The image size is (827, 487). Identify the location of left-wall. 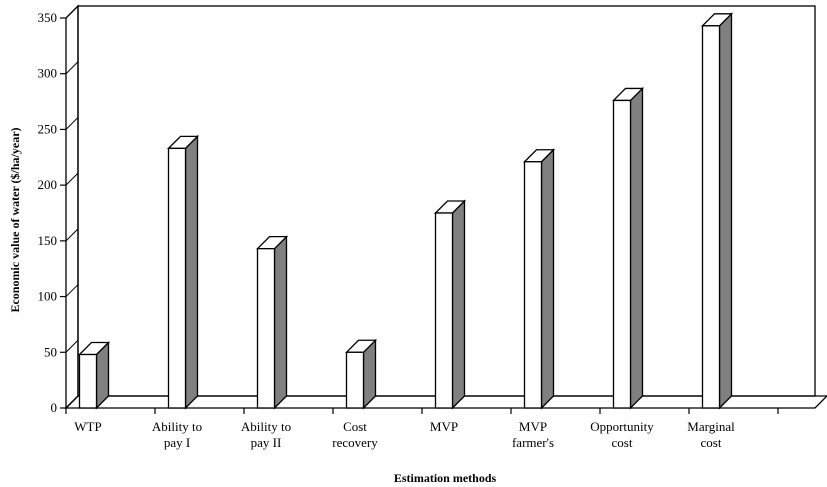
(72, 207).